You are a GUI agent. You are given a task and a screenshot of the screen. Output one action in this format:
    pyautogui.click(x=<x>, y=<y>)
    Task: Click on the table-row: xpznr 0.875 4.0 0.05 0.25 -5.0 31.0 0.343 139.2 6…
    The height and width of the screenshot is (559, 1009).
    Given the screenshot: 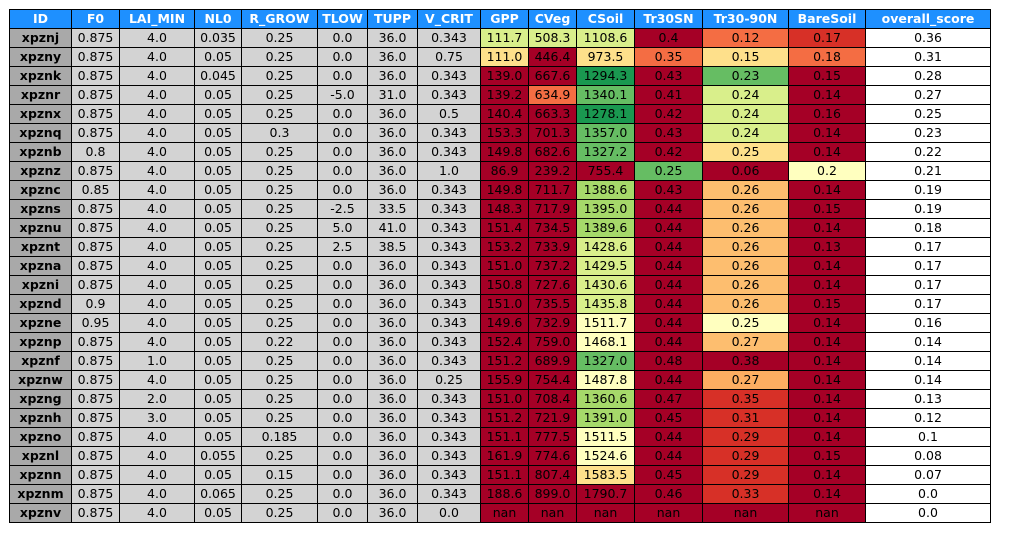 What is the action you would take?
    pyautogui.click(x=500, y=95)
    